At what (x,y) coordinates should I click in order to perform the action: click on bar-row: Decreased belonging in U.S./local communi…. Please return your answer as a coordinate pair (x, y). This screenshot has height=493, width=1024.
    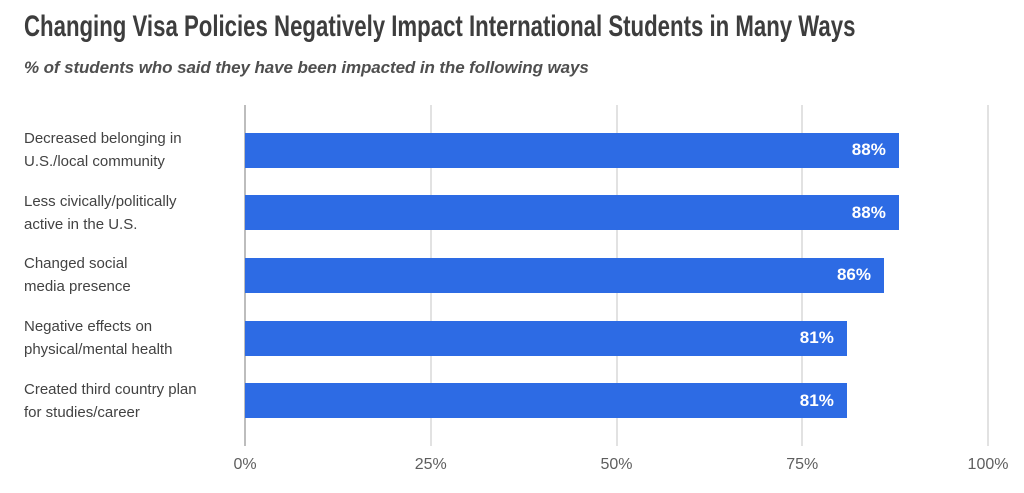
    Looking at the image, I should click on (506, 150).